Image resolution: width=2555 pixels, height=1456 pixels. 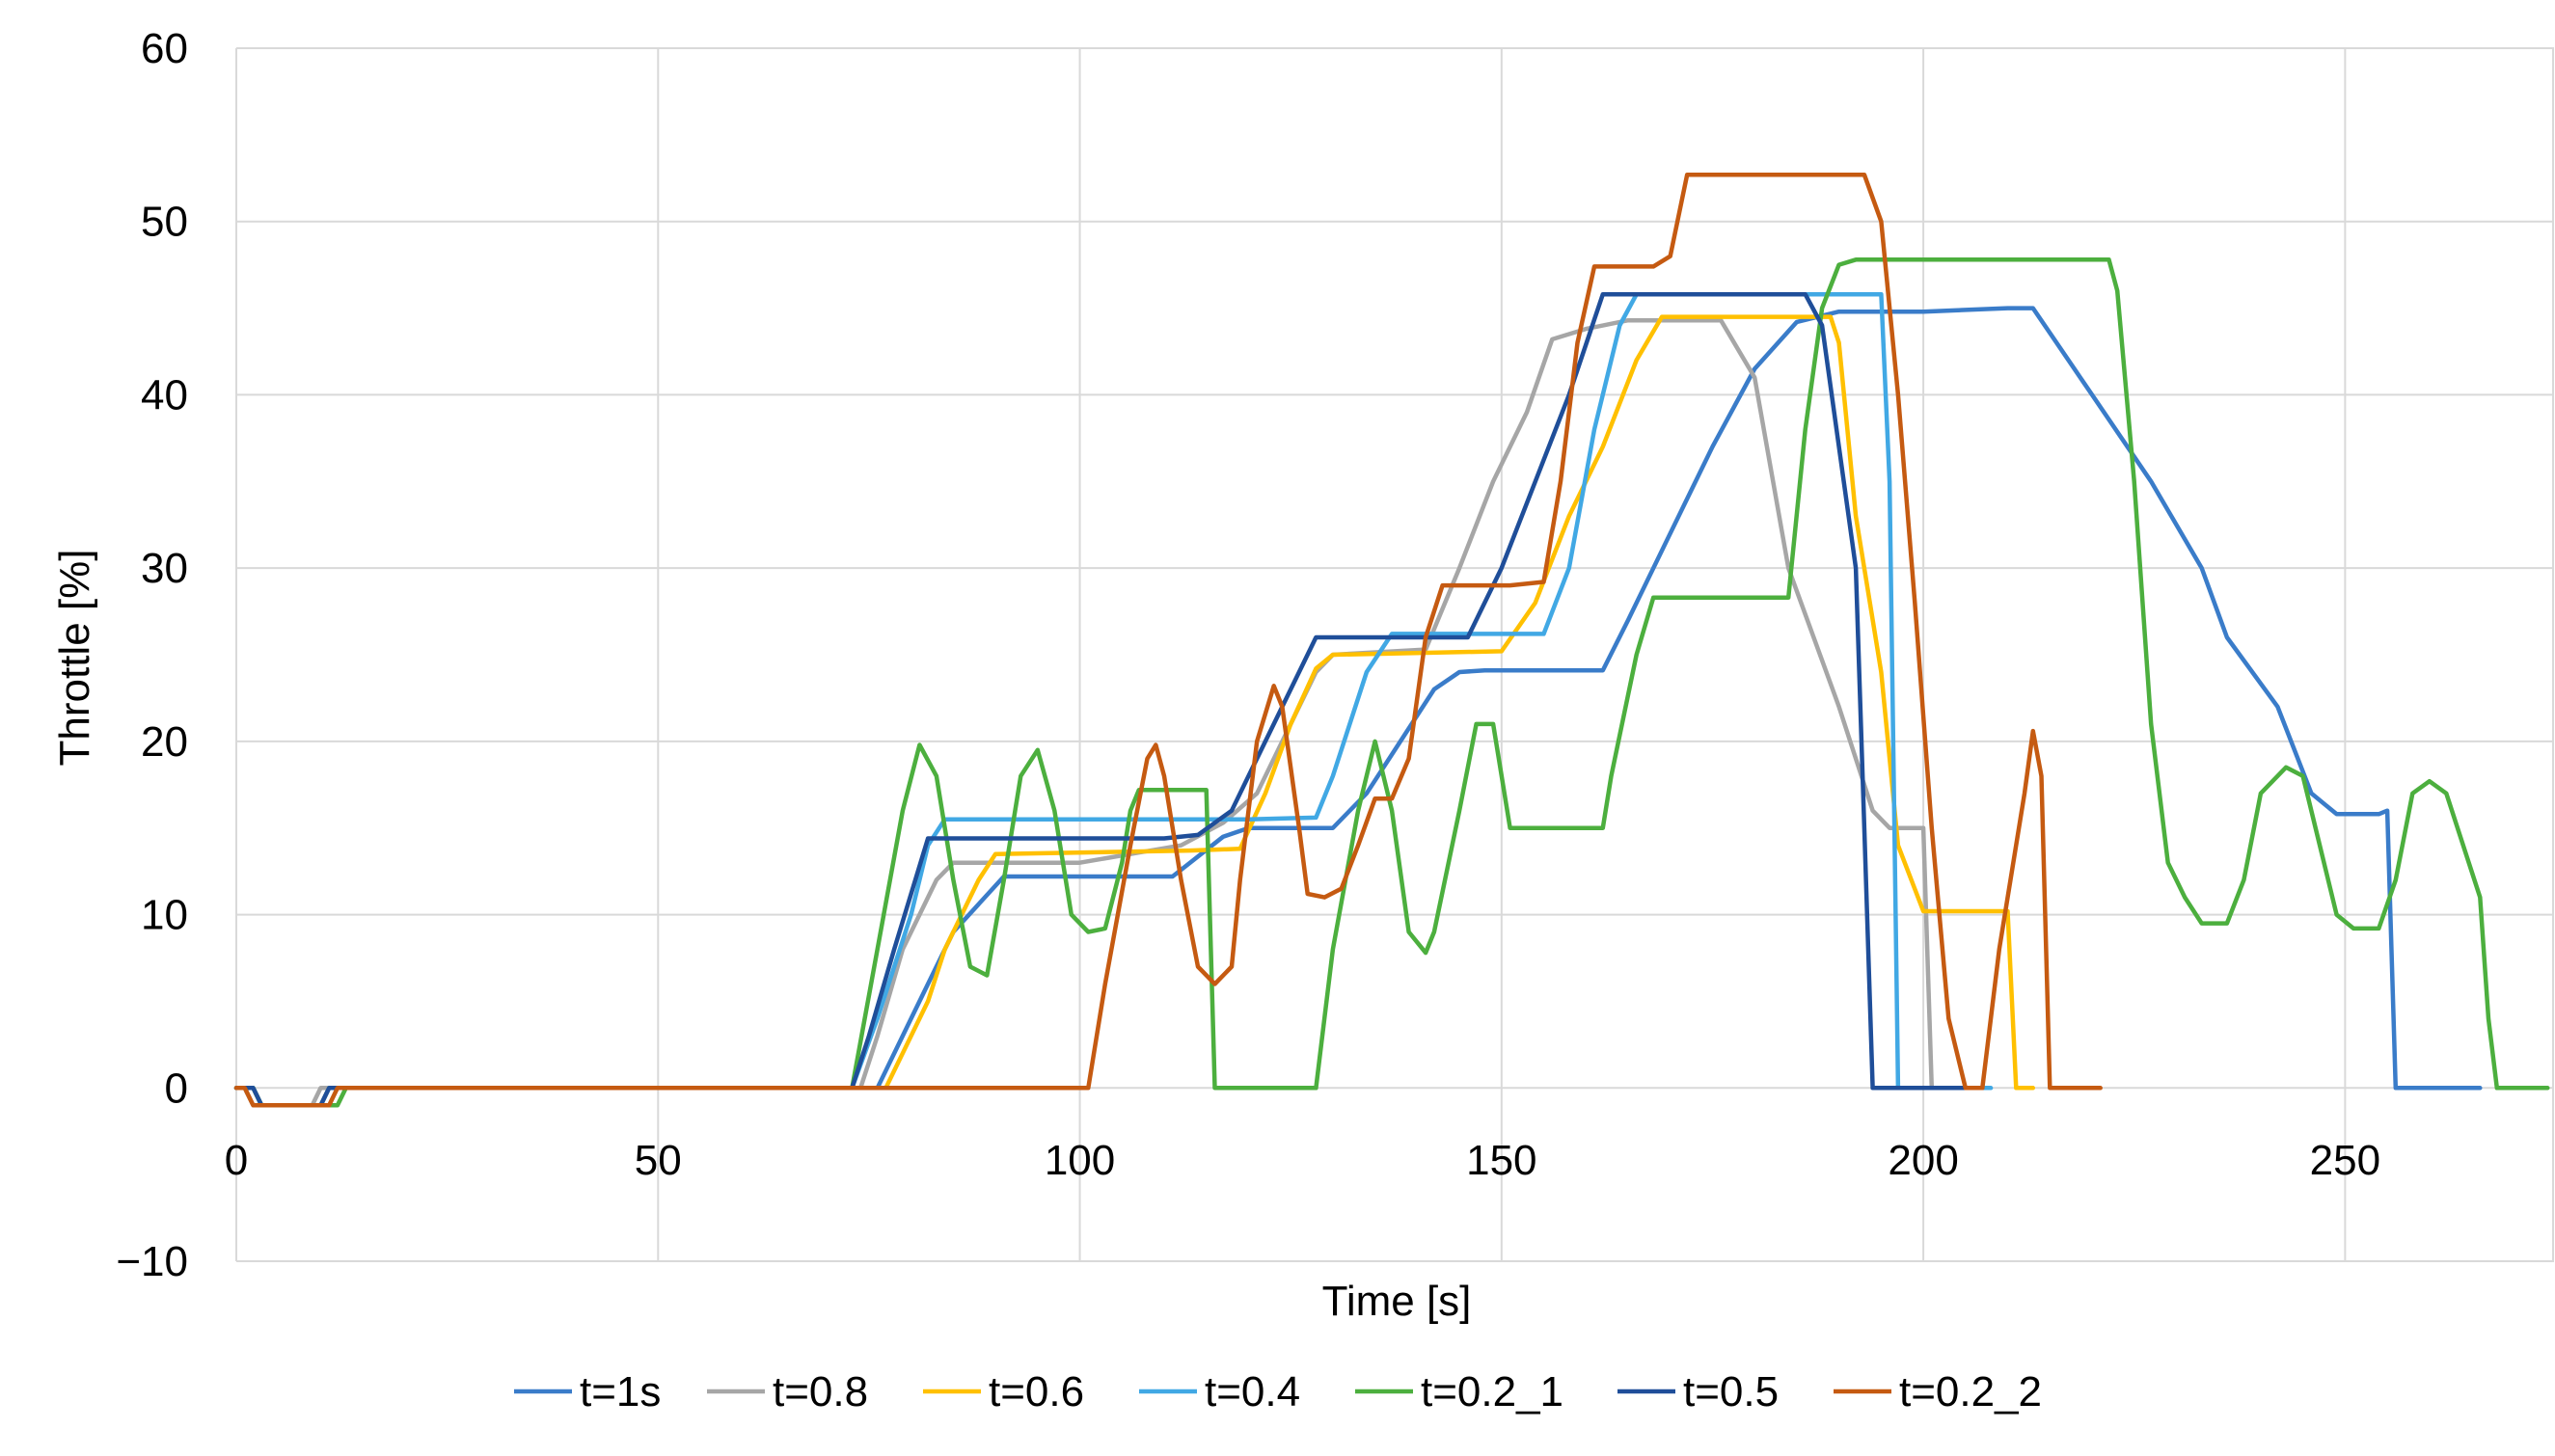 What do you see at coordinates (176, 1088) in the screenshot?
I see `y-tick-label: 0` at bounding box center [176, 1088].